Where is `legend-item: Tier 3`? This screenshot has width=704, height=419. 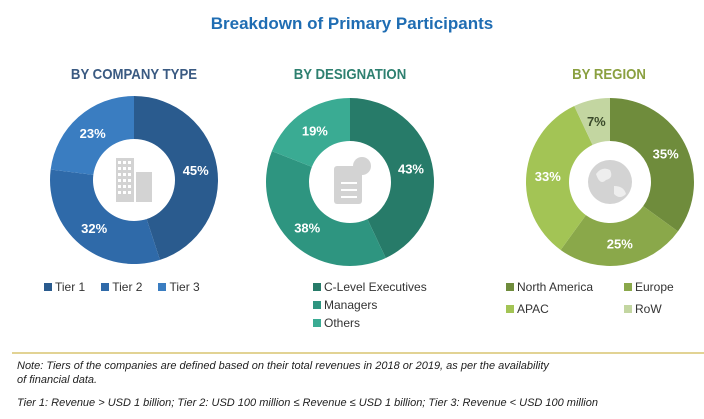 legend-item: Tier 3 is located at coordinates (179, 287).